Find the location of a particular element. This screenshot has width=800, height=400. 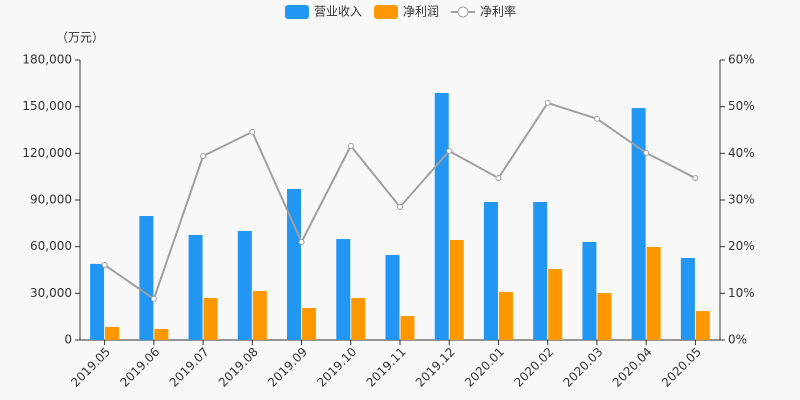

y-tick-label: 150,000 is located at coordinates (47, 106).